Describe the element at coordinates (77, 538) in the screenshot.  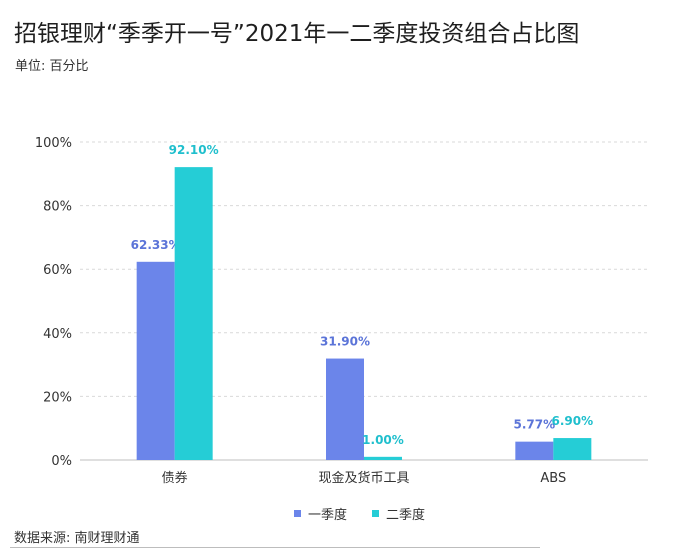
I see `data-source: 数据来源: 南财理财通` at that location.